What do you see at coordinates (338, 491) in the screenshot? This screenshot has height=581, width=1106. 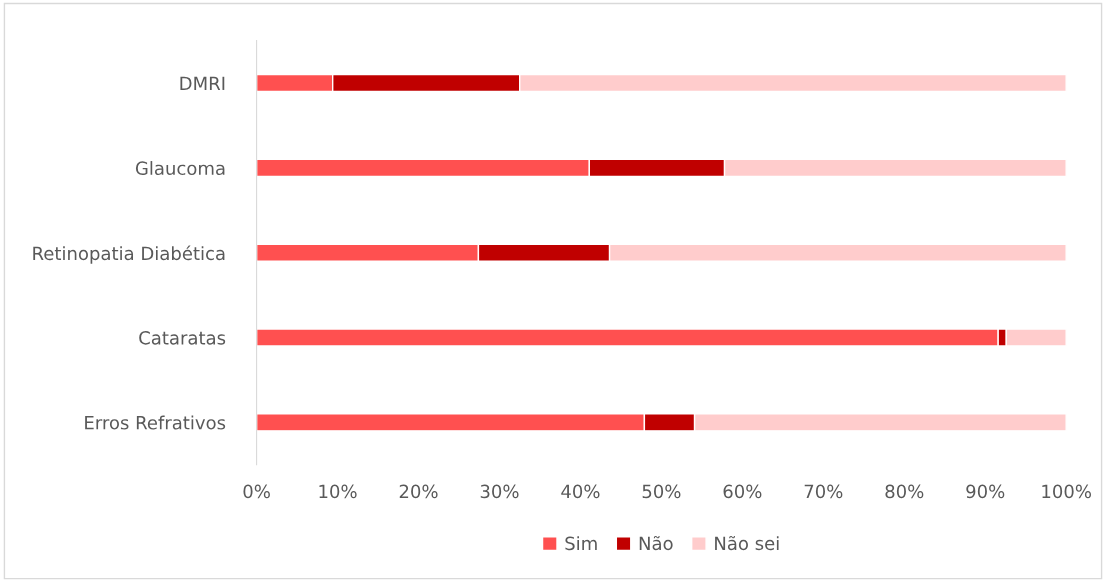 I see `x-tick-label: 10%` at bounding box center [338, 491].